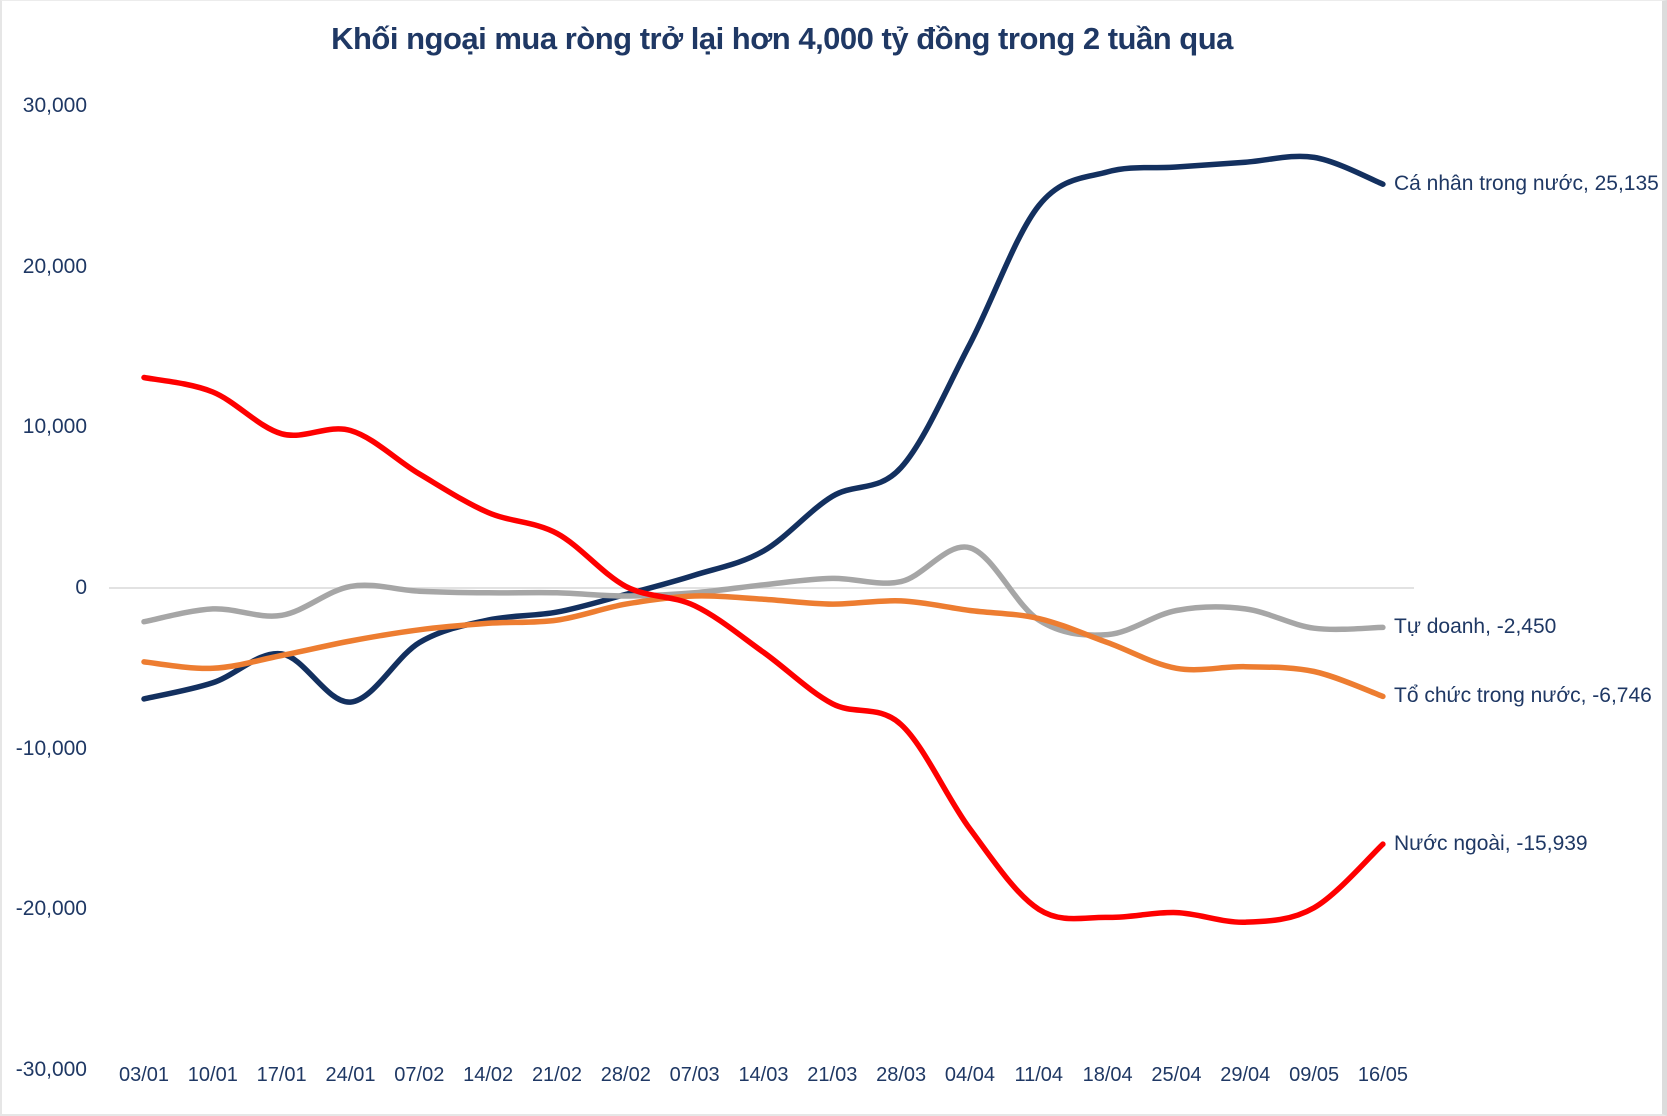 The width and height of the screenshot is (1667, 1116). I want to click on x-axis-tick-label: 17/01, so click(281, 1075).